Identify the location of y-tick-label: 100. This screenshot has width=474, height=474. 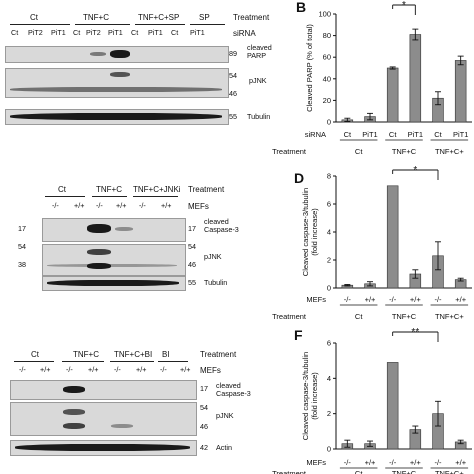
(324, 14).